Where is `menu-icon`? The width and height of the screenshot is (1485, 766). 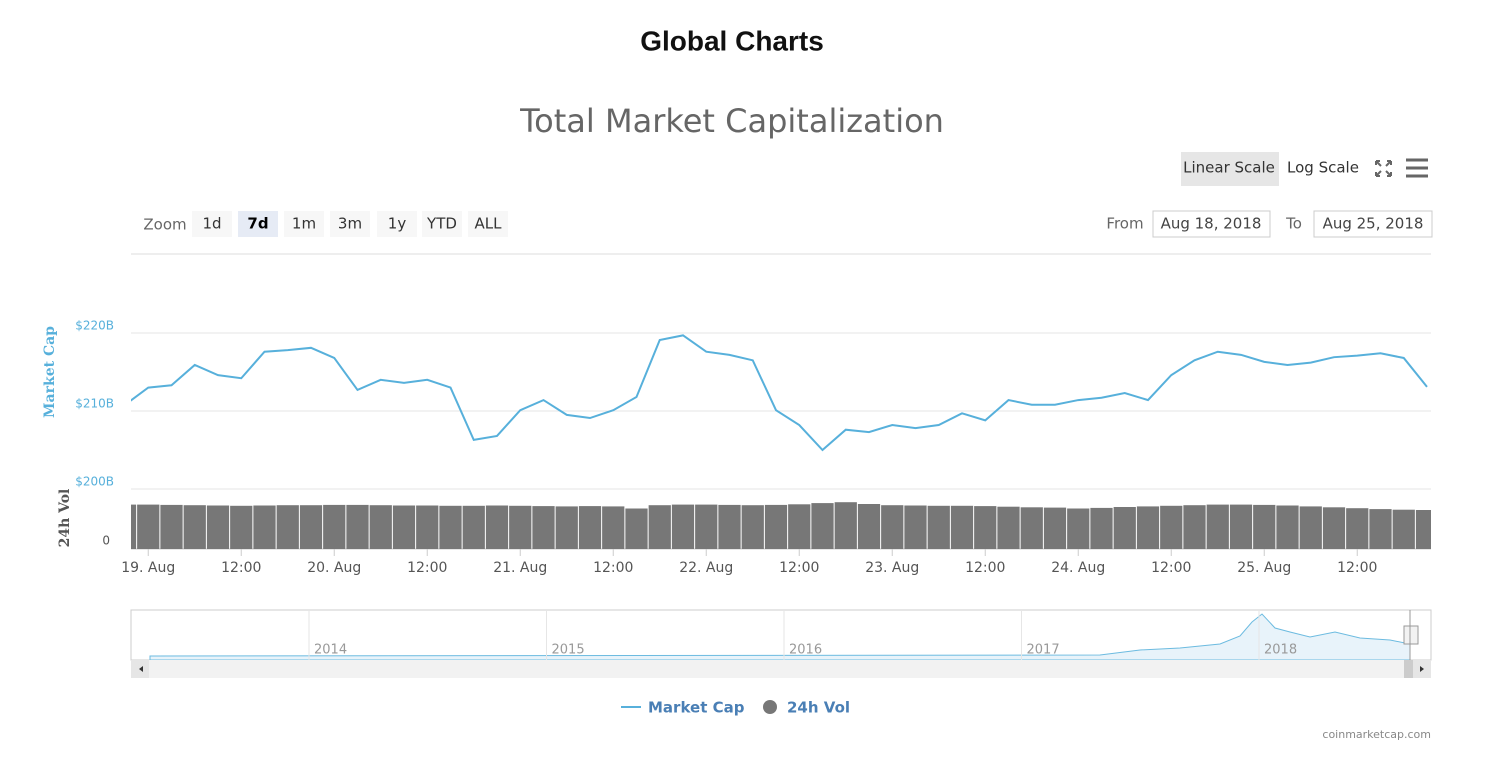
menu-icon is located at coordinates (1417, 168).